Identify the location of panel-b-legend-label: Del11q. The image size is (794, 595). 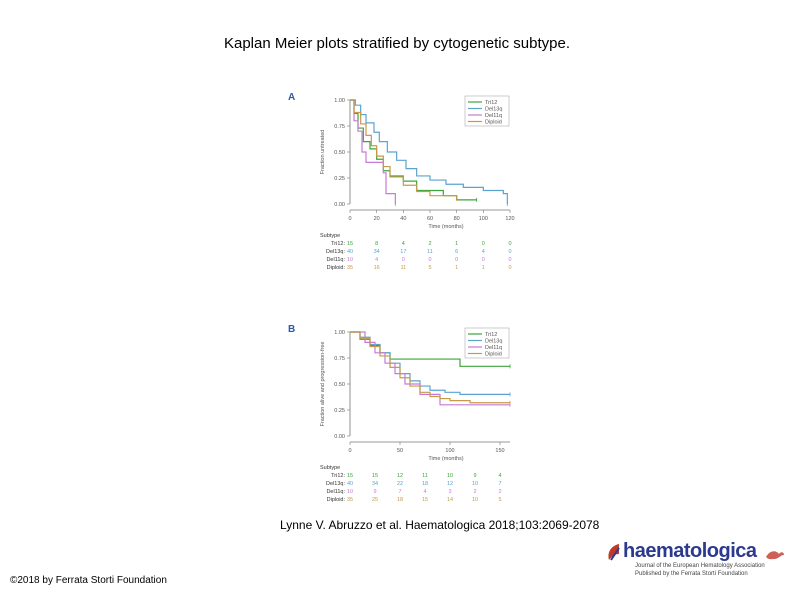
(493, 348).